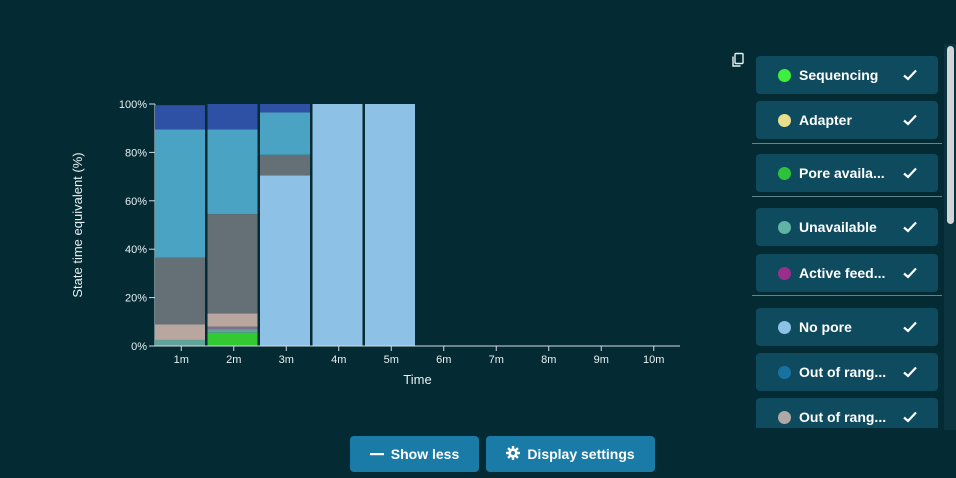 The width and height of the screenshot is (956, 478). What do you see at coordinates (784, 75) in the screenshot?
I see `sequencing-dot-icon` at bounding box center [784, 75].